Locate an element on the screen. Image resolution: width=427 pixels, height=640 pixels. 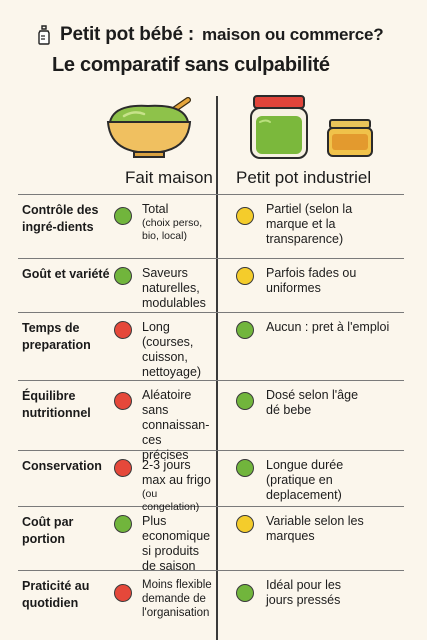
homemade-cell: Total (choix perso, bio, local) is located at coordinates (172, 222).